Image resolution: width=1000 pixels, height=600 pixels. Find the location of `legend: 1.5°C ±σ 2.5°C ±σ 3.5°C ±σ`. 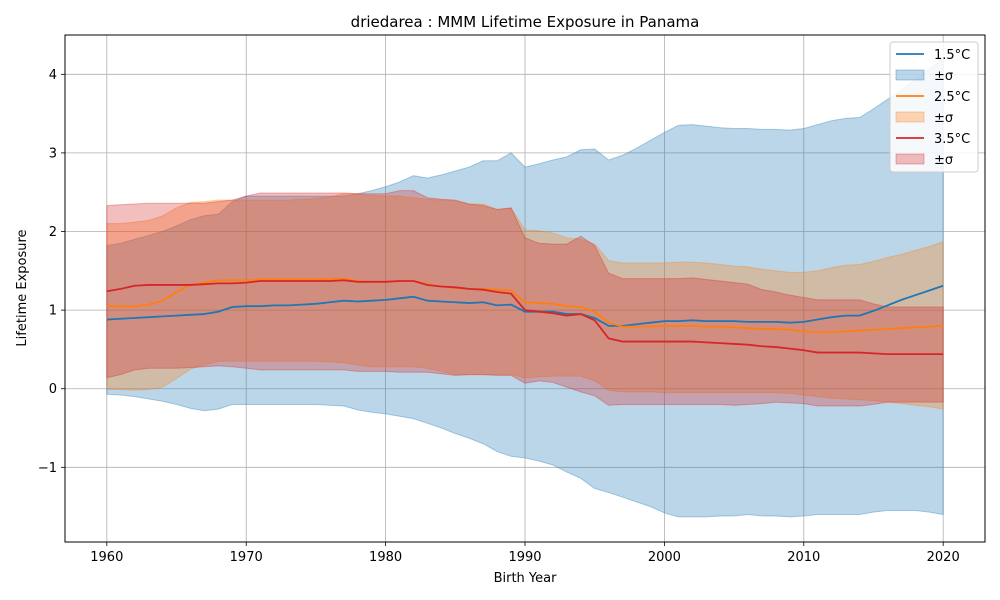

legend: 1.5°C ±σ 2.5°C ±σ 3.5°C ±σ is located at coordinates (934, 107).